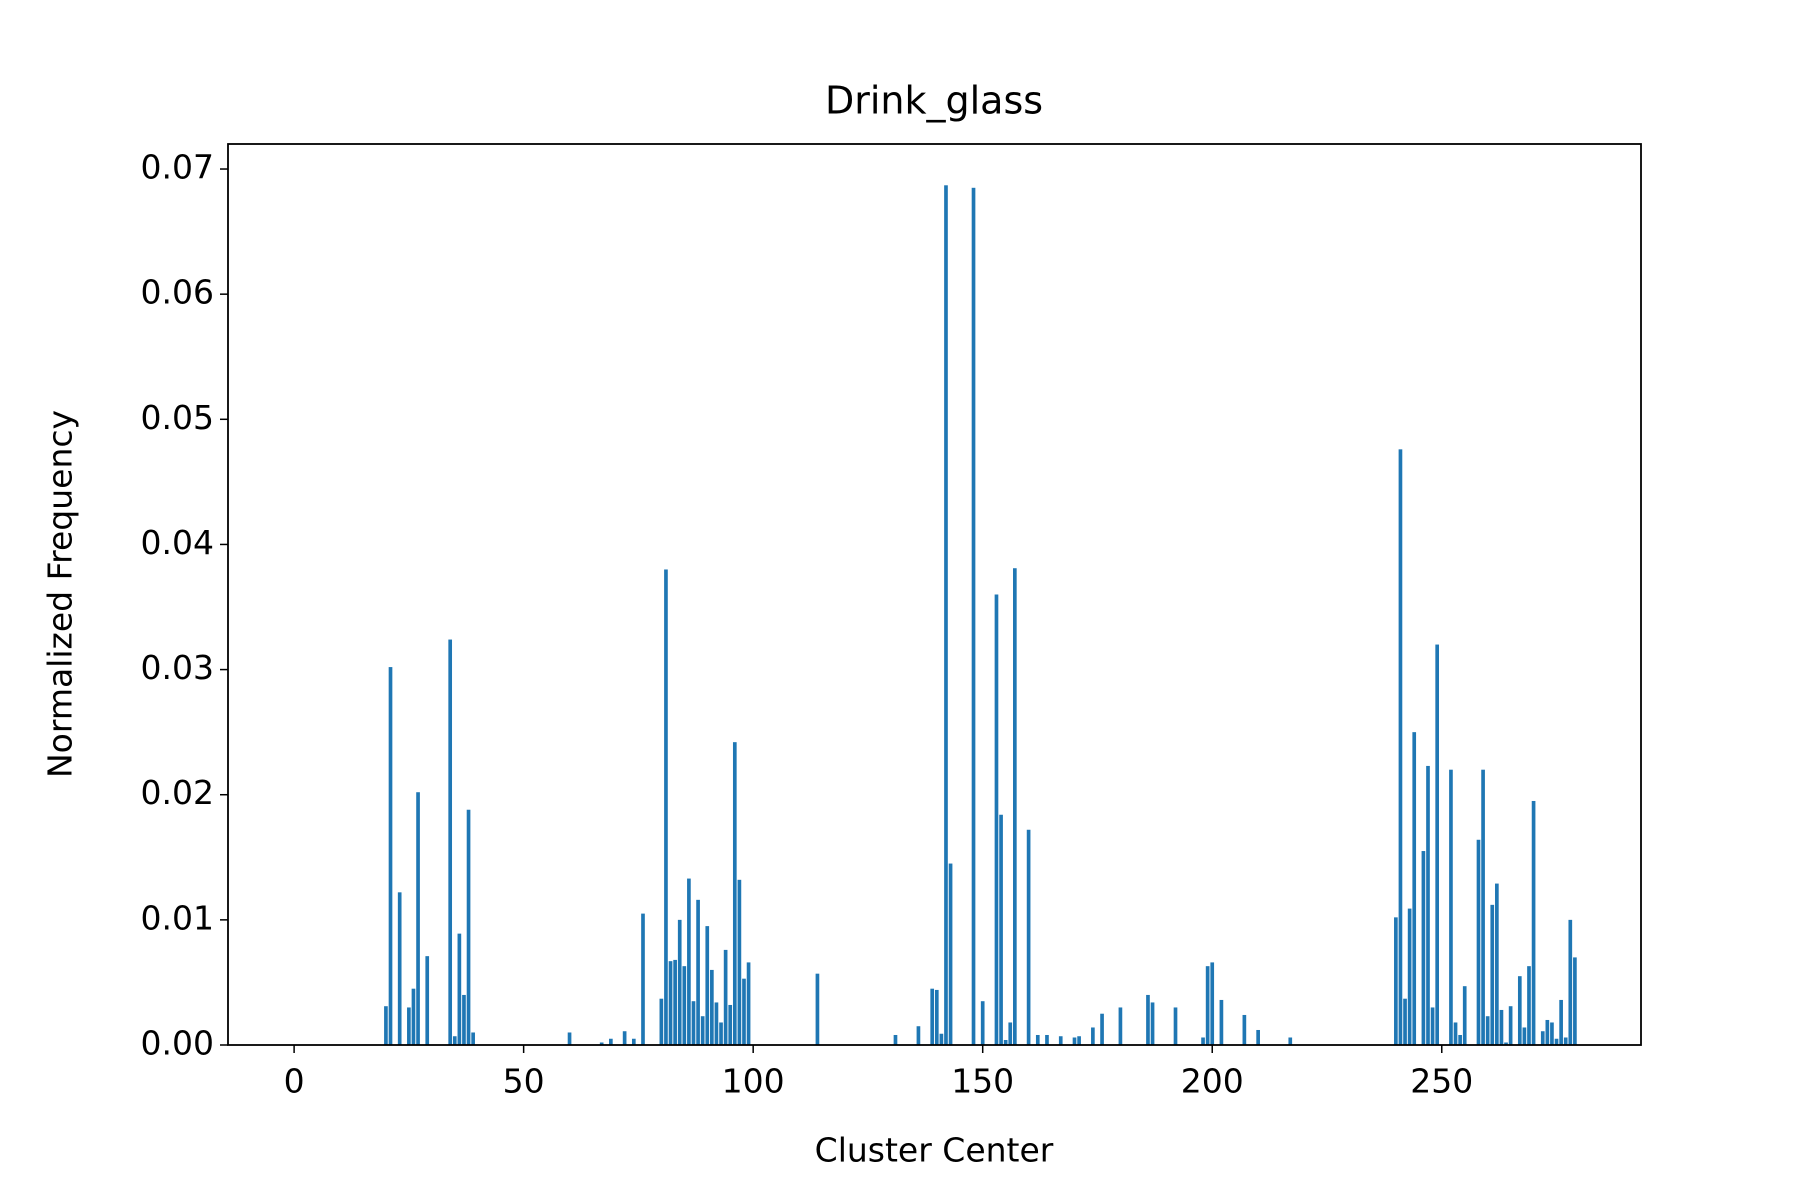 Image resolution: width=1800 pixels, height=1200 pixels. Describe the element at coordinates (1441, 1081) in the screenshot. I see `x-tick-label: 250` at that location.